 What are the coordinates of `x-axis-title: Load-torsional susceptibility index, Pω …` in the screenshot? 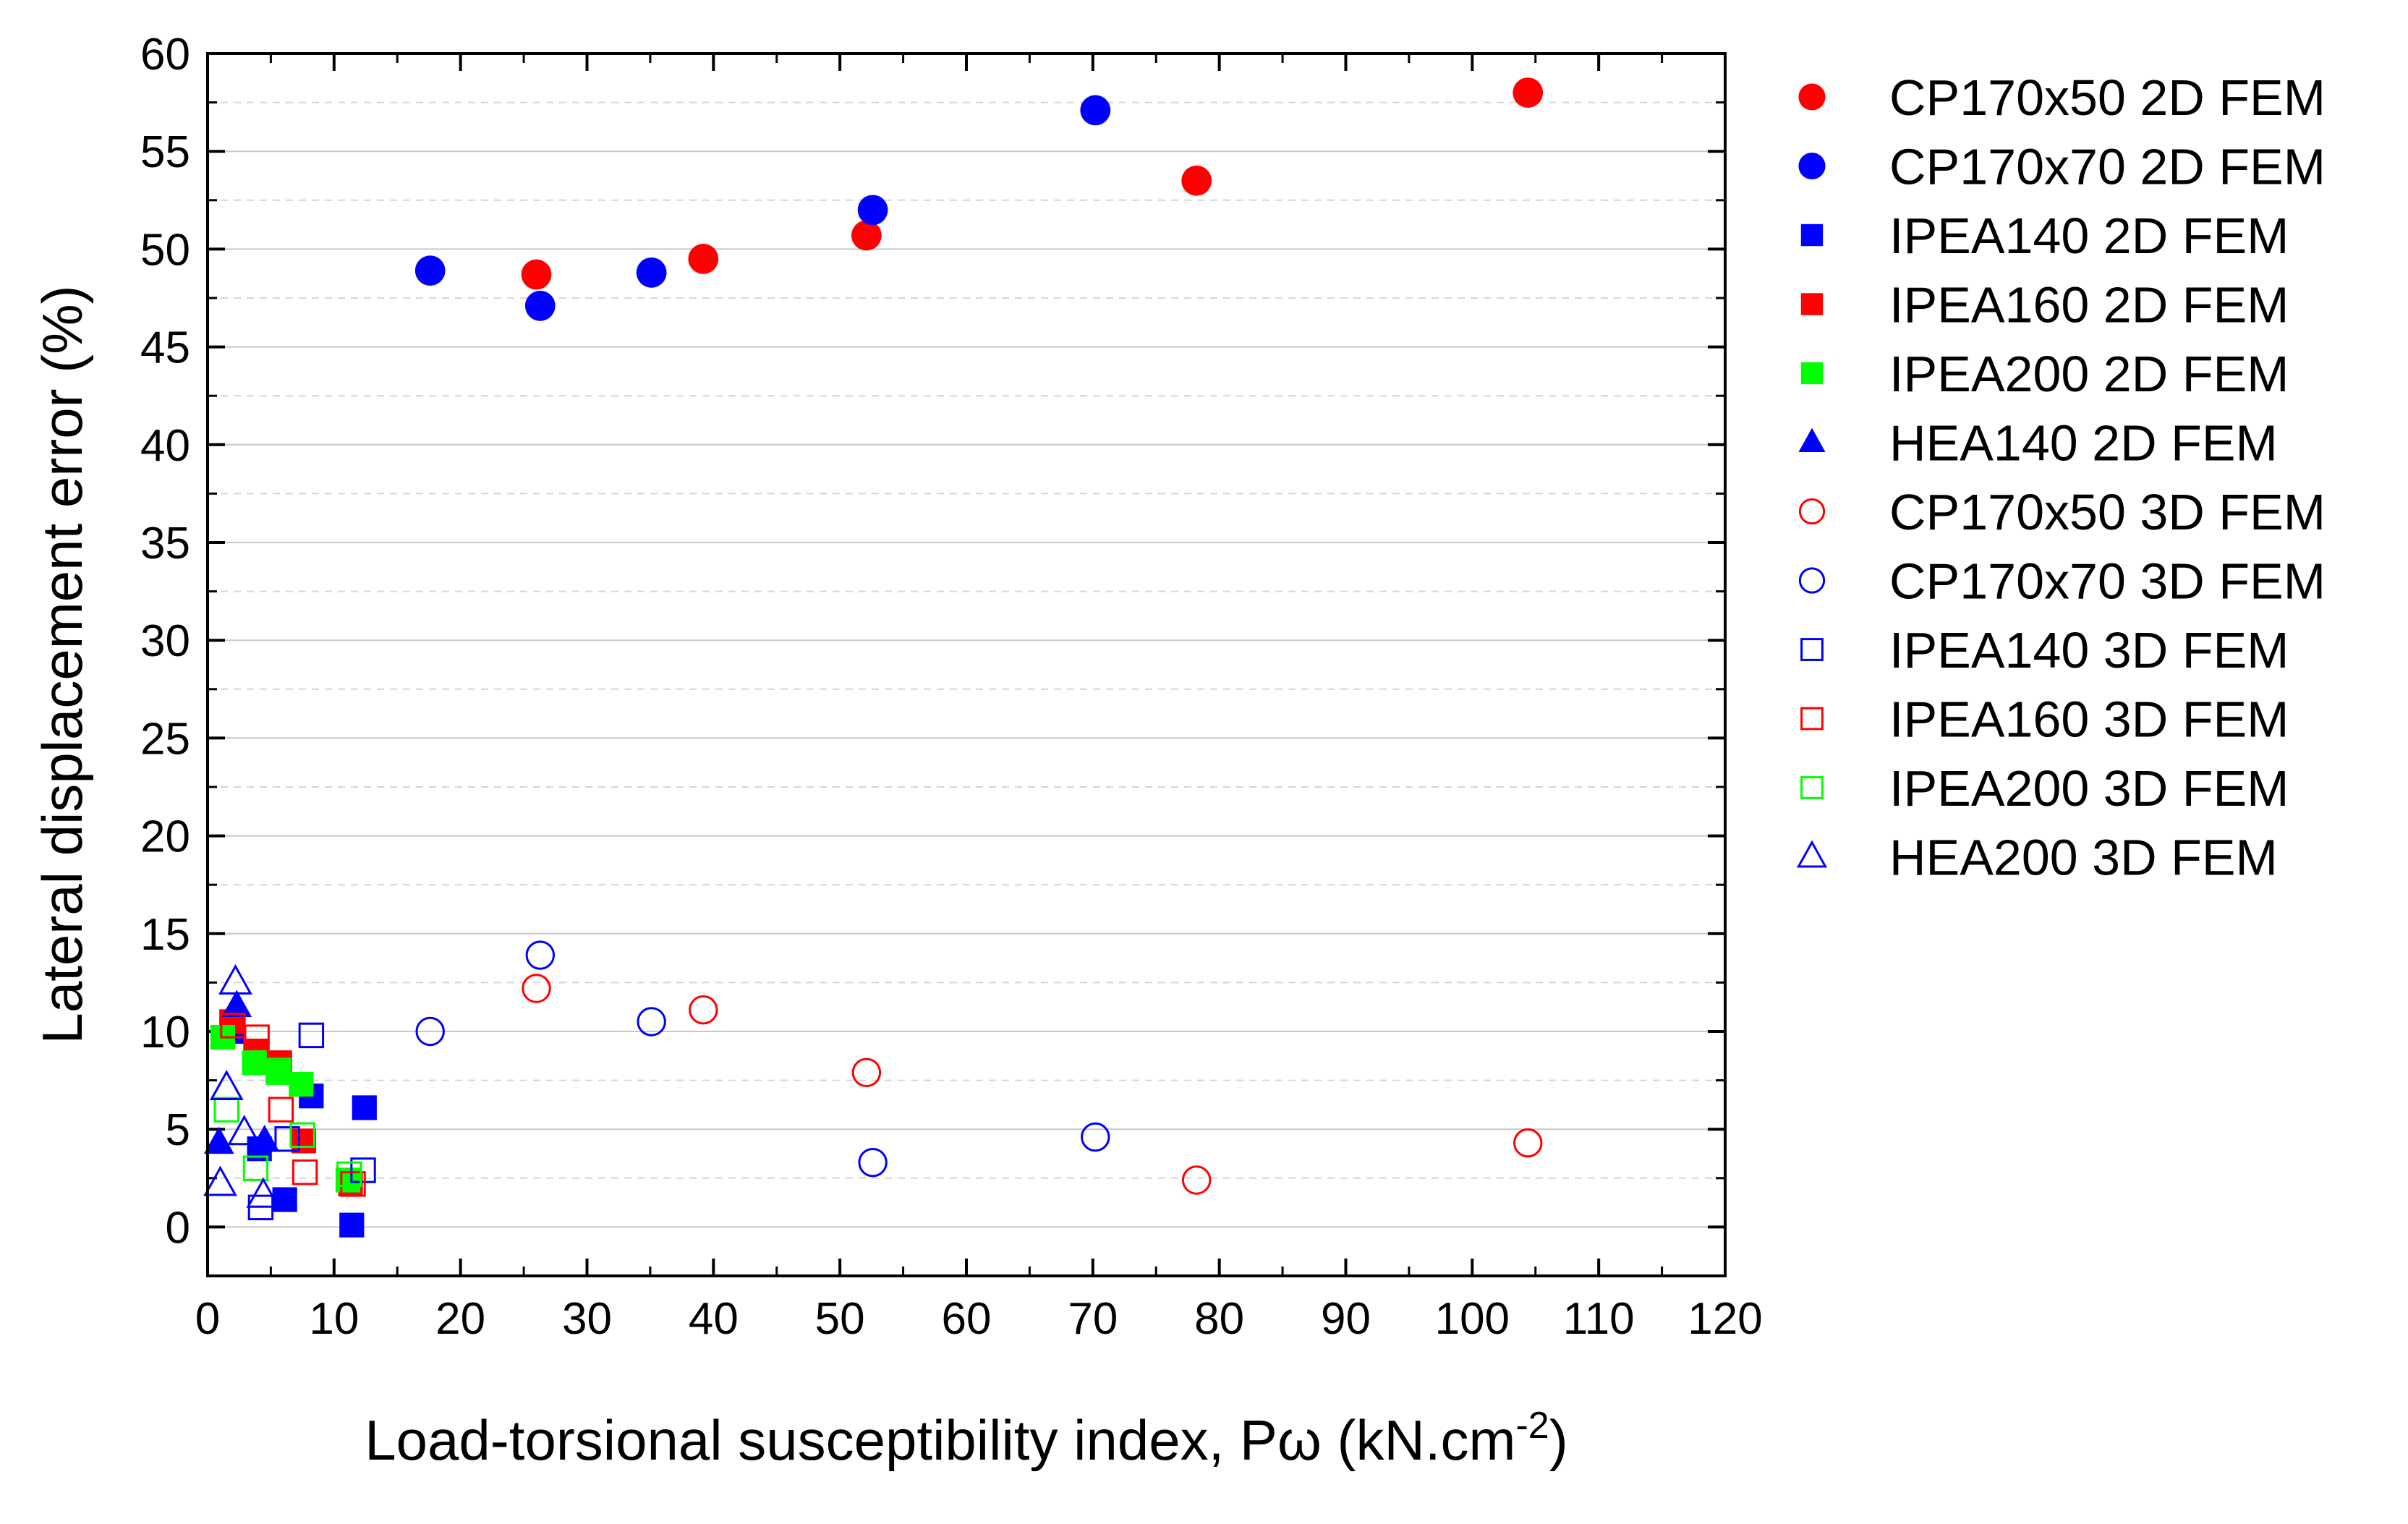 It's located at (966, 1438).